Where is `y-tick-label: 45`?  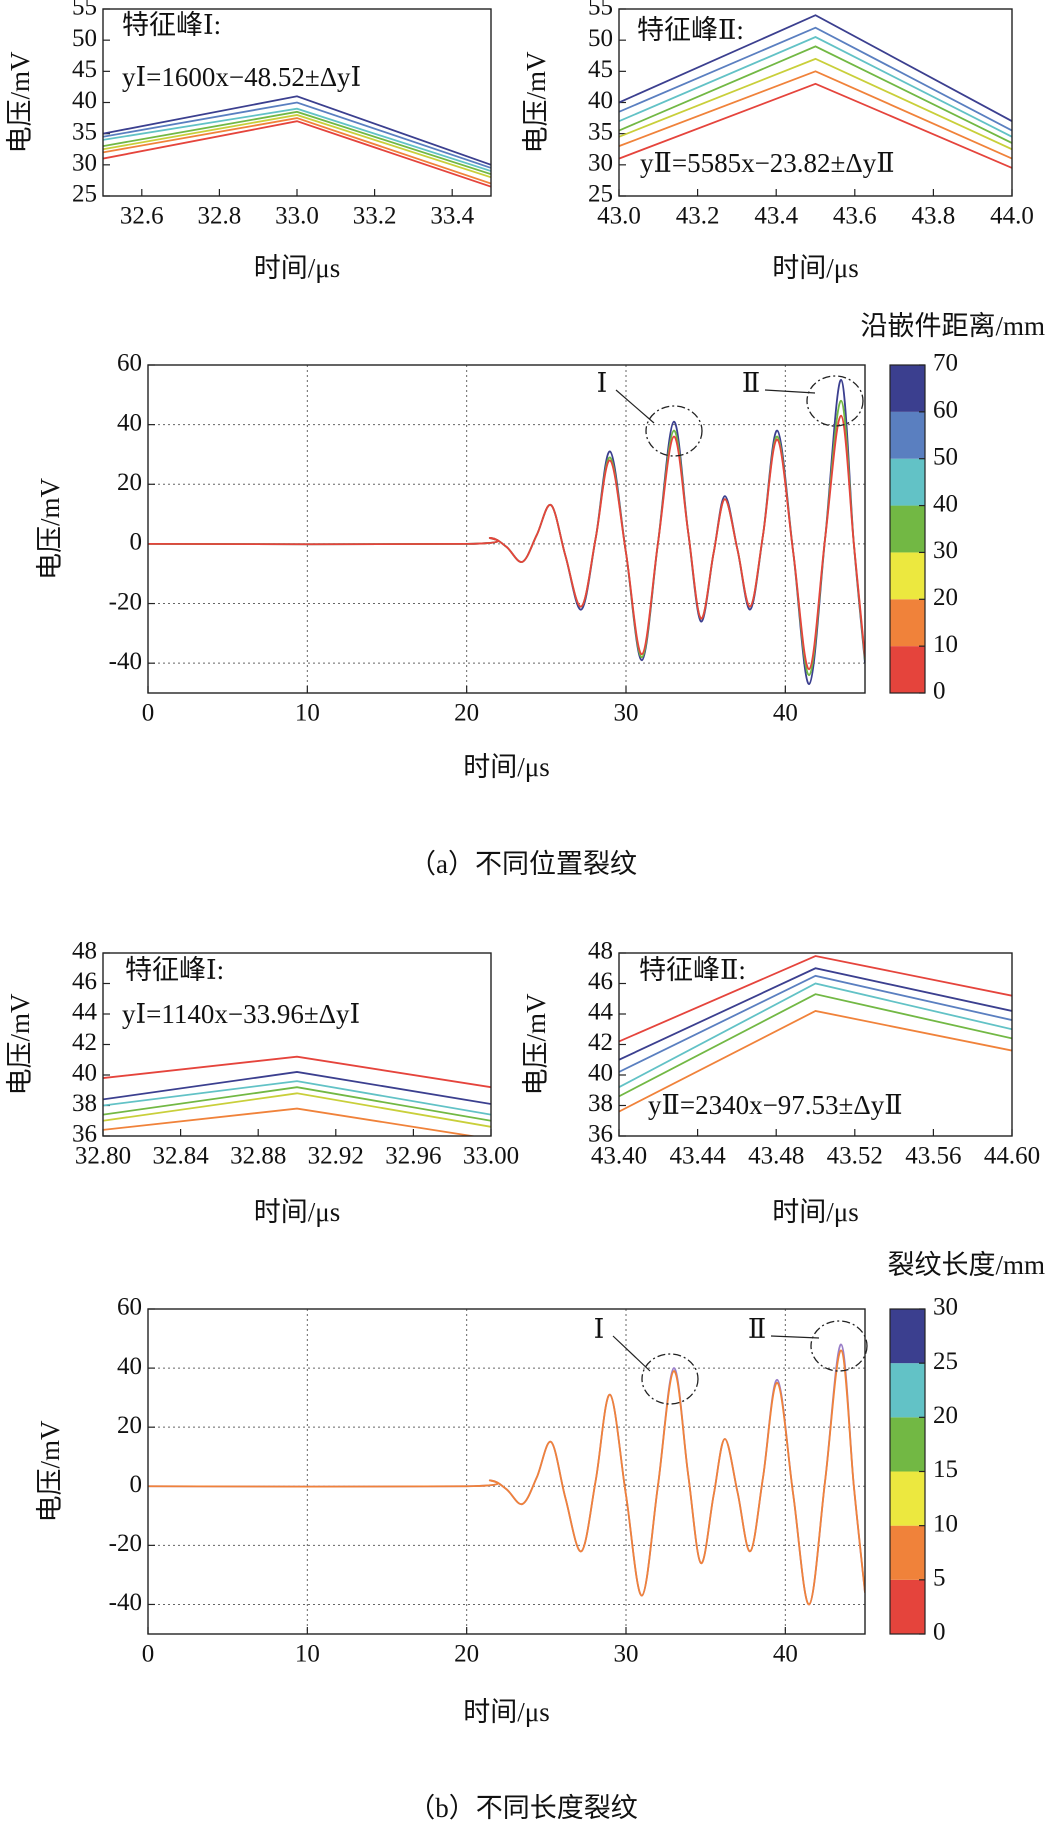 y-tick-label: 45 is located at coordinates (600, 69).